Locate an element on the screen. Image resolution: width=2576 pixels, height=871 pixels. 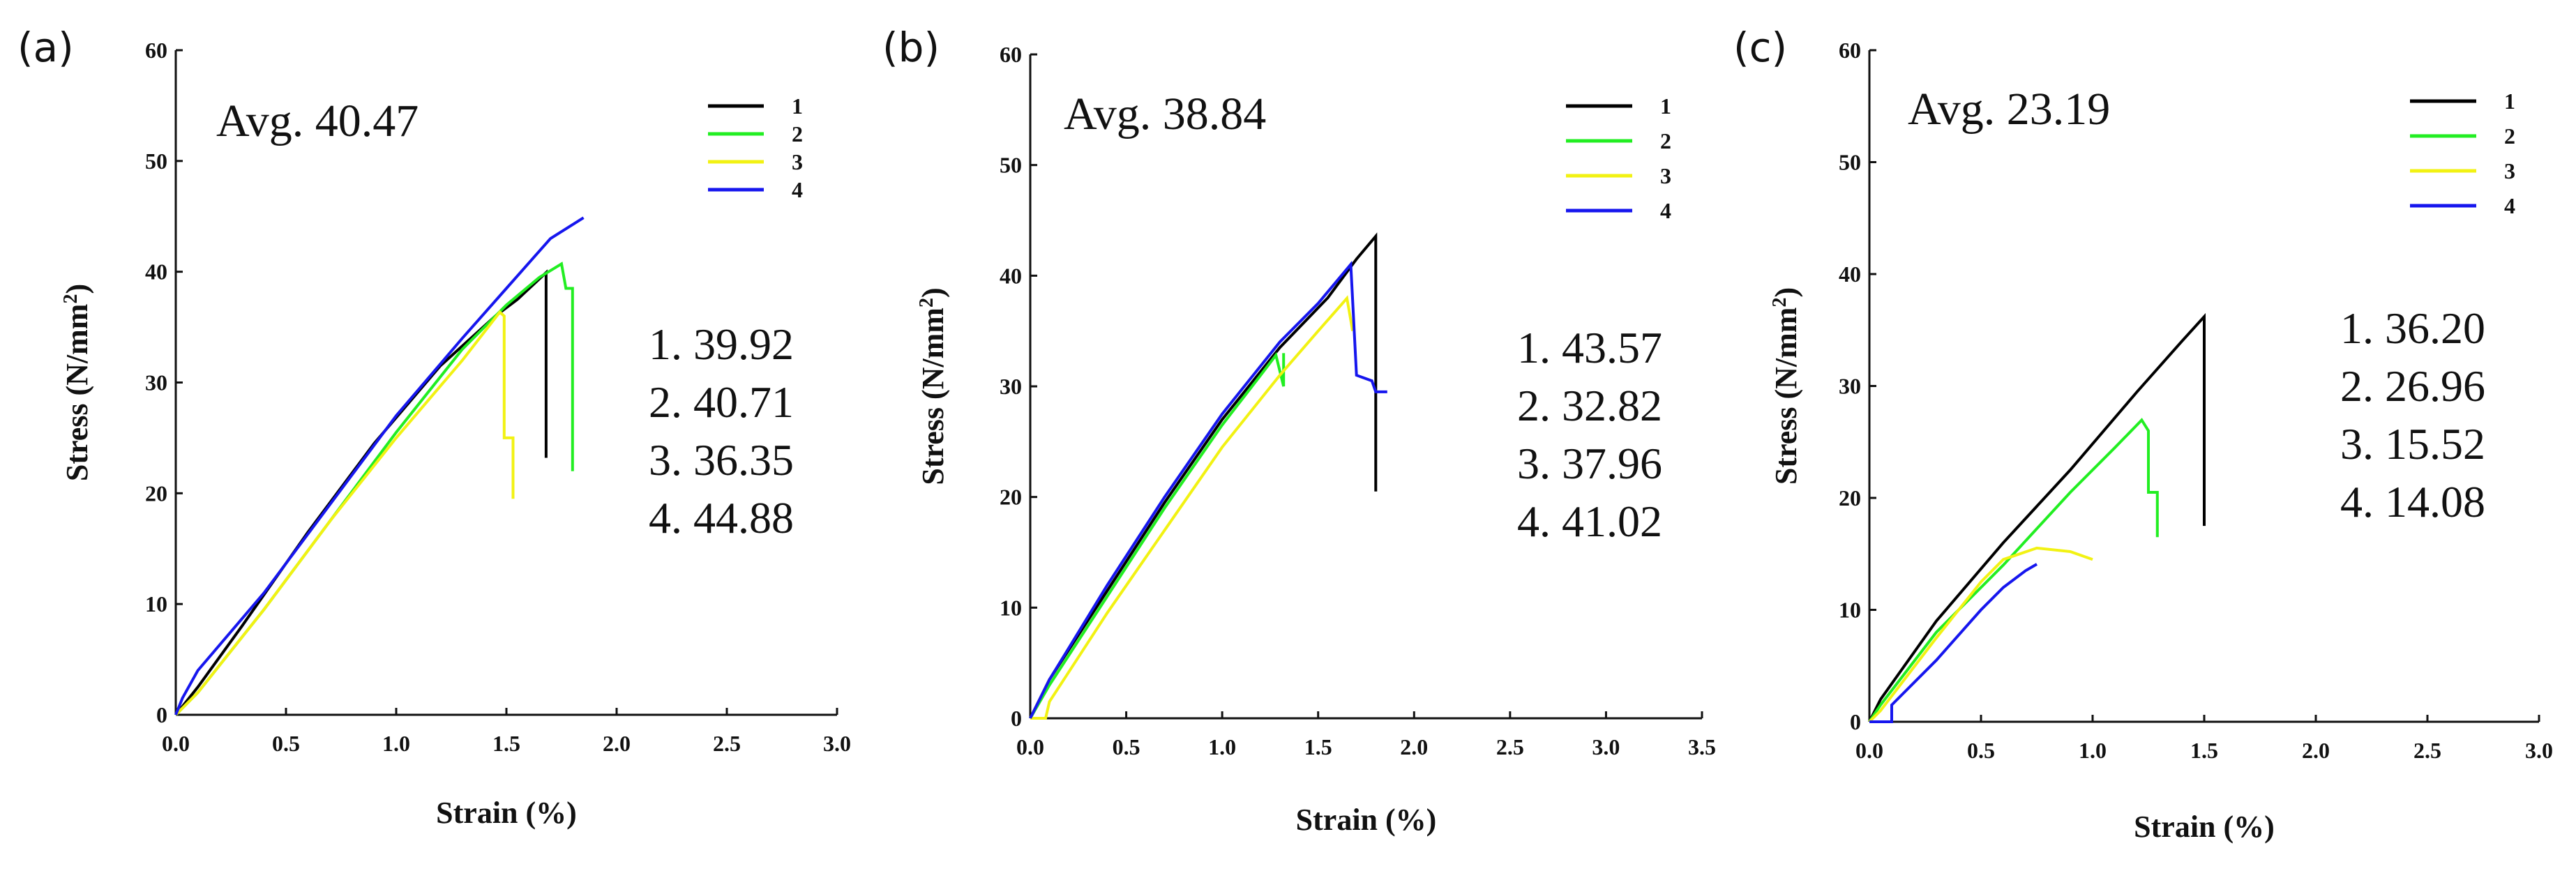
annotation-value: 1. 43.57 is located at coordinates (1589, 347).